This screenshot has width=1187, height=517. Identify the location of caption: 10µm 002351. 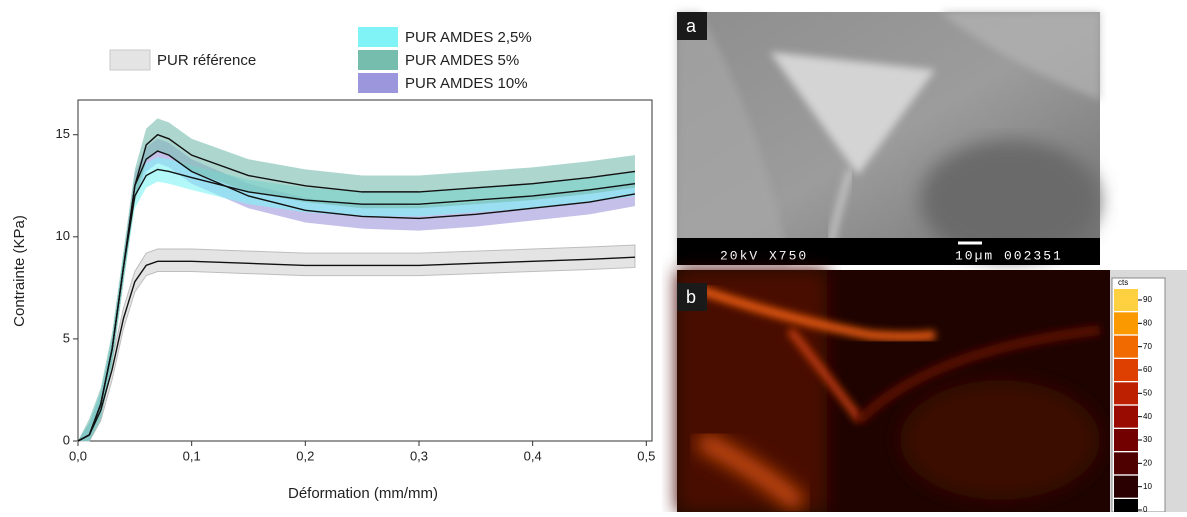
(1009, 255).